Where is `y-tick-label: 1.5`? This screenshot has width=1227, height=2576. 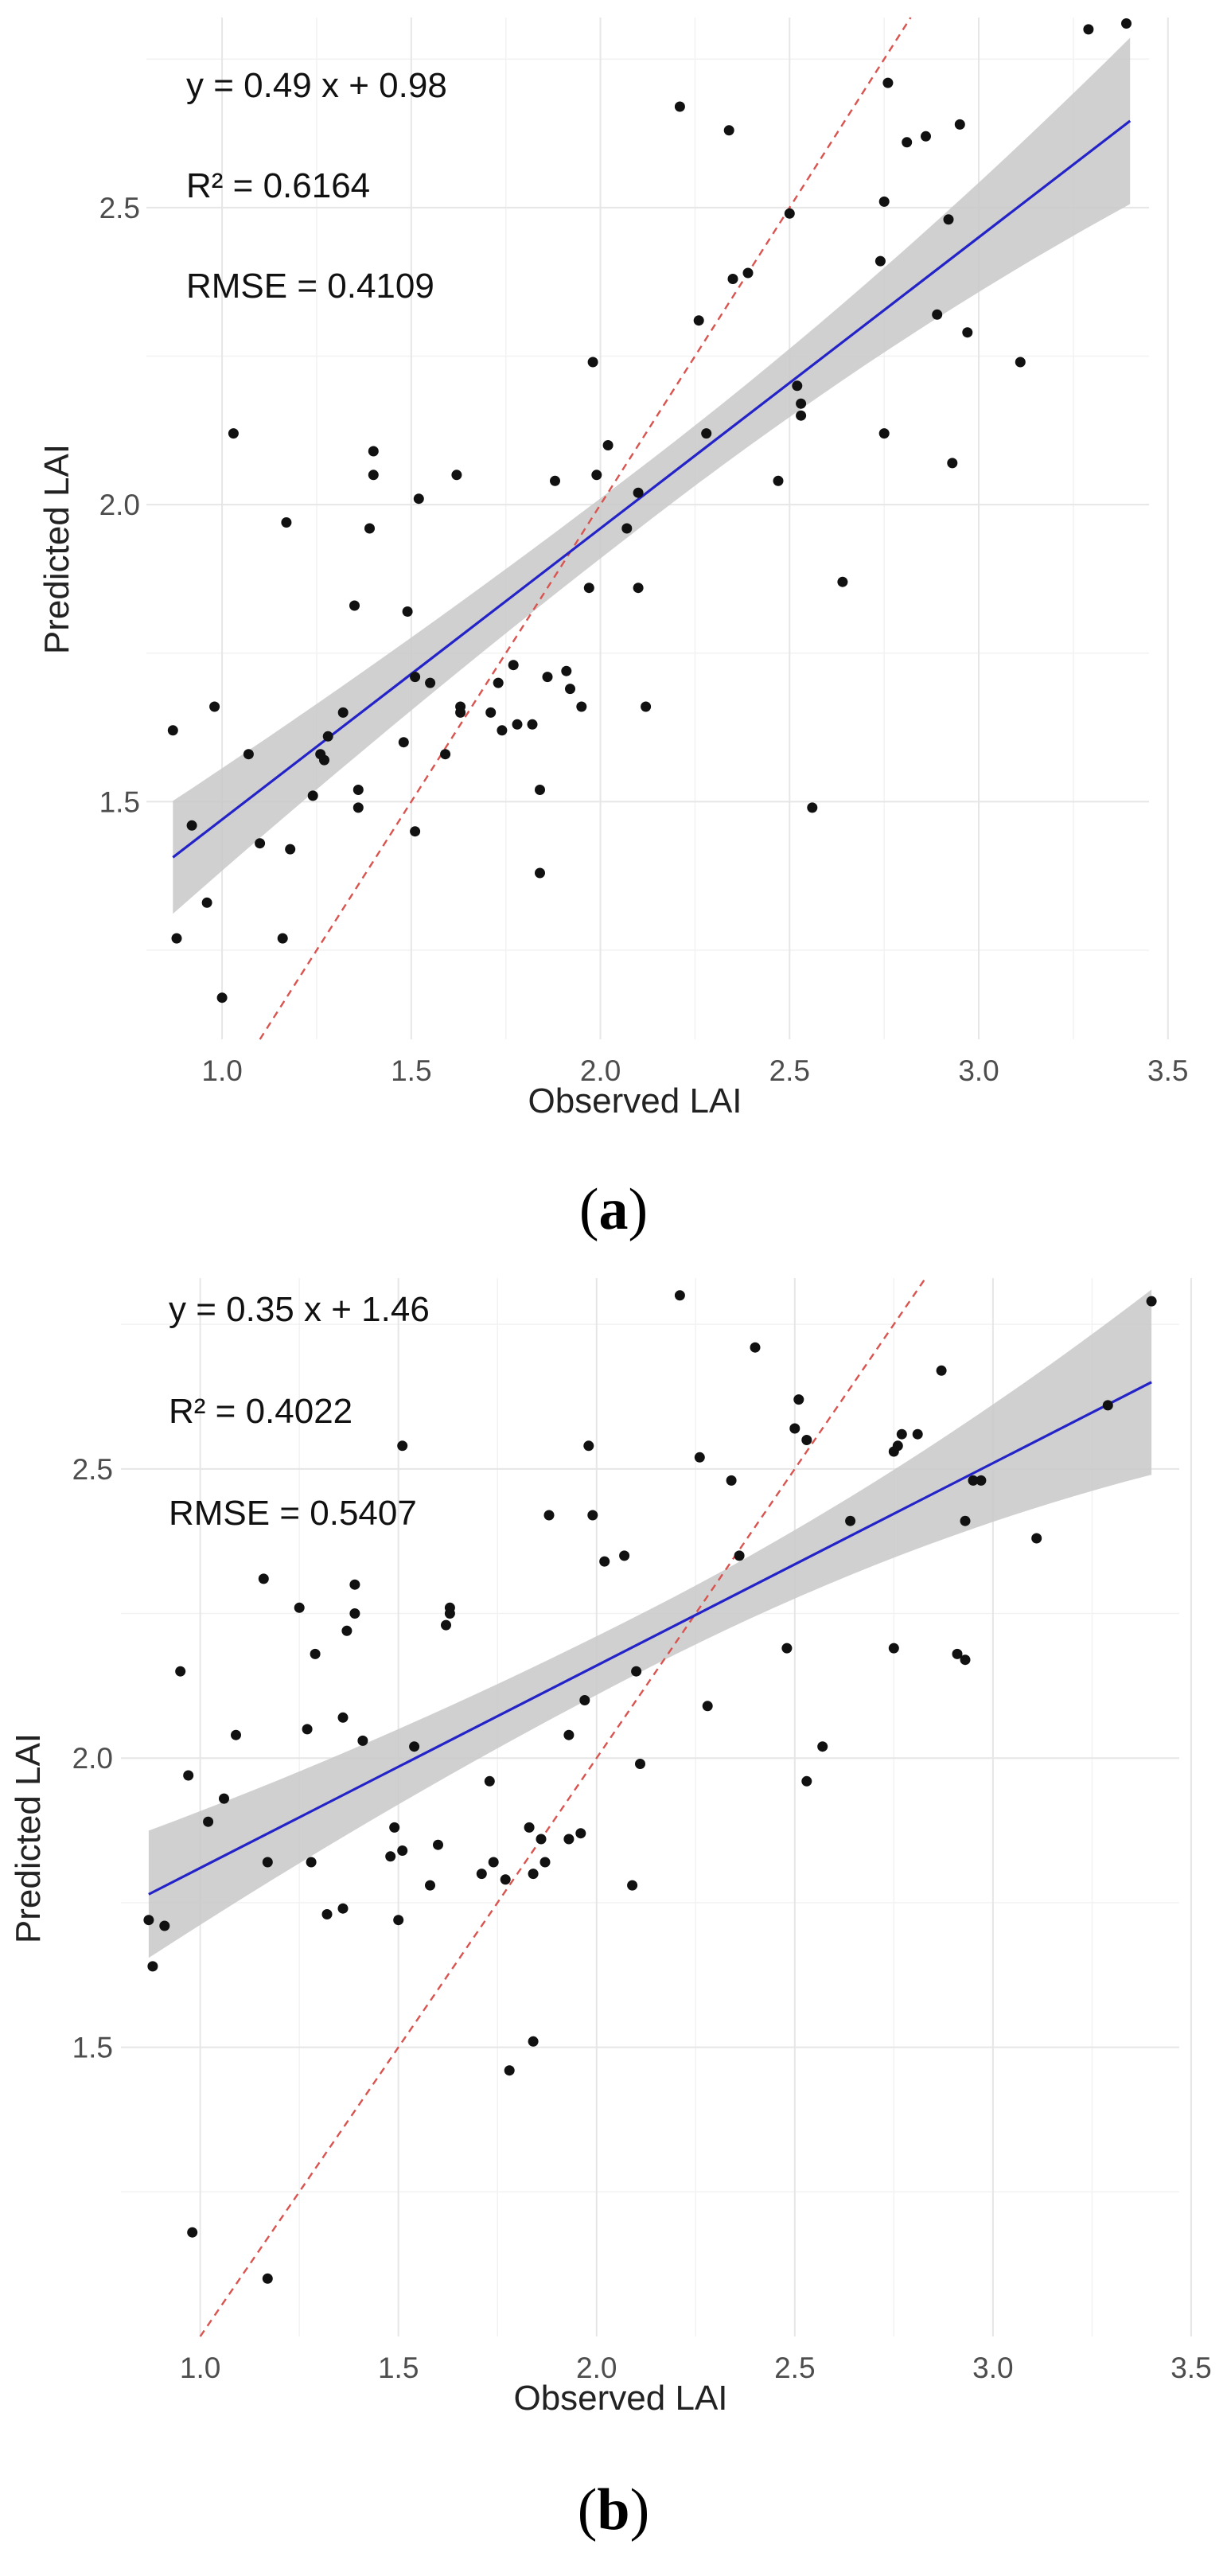 y-tick-label: 1.5 is located at coordinates (92, 2048).